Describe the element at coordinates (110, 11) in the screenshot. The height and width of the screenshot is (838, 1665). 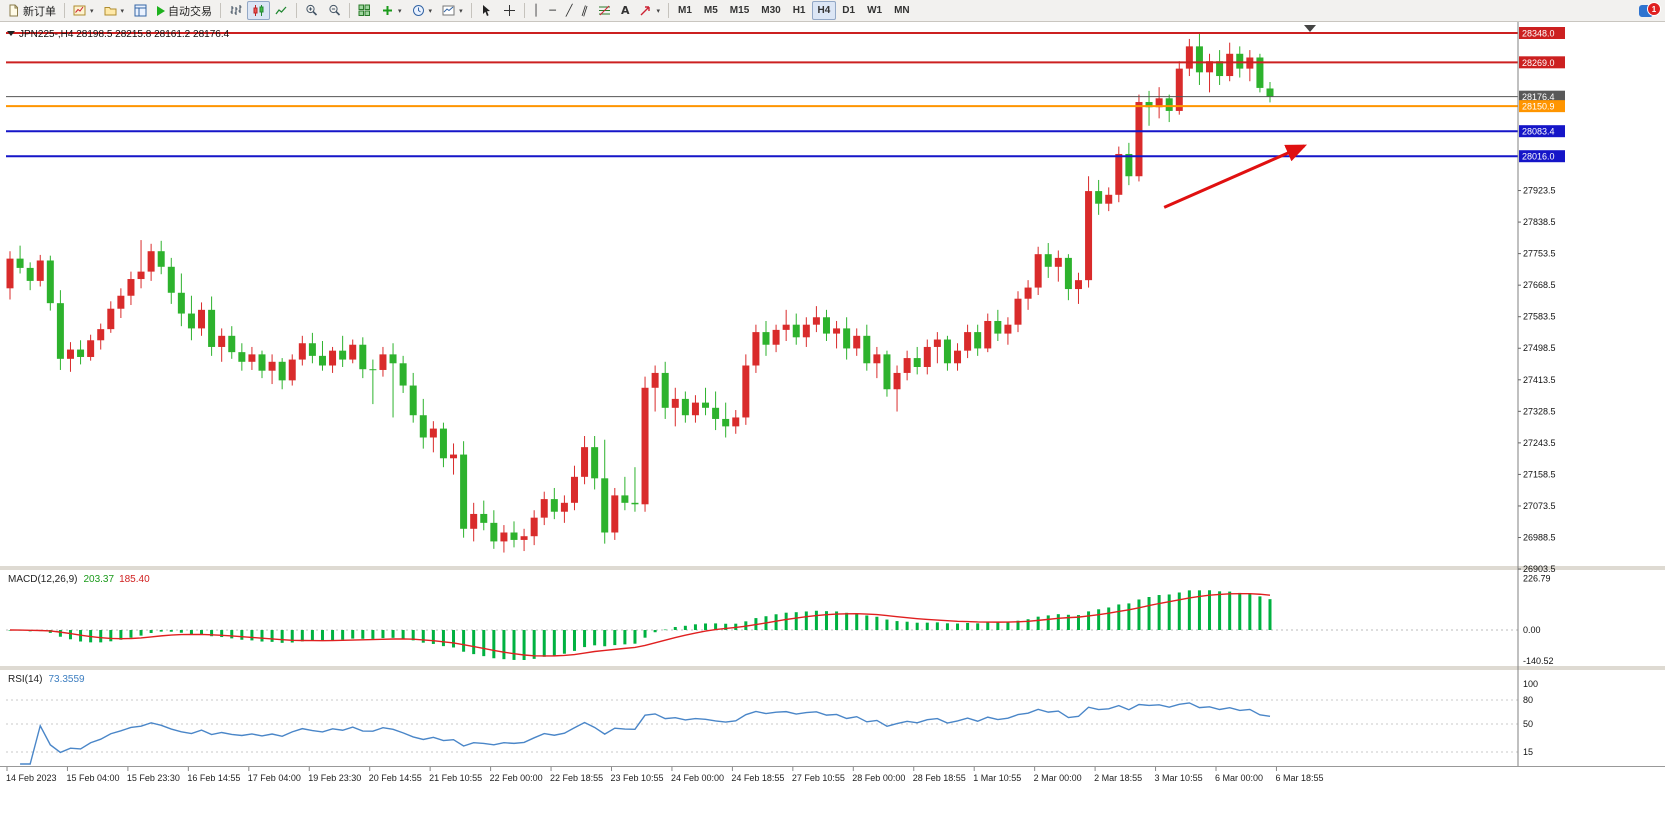
I see `profiles-icon` at that location.